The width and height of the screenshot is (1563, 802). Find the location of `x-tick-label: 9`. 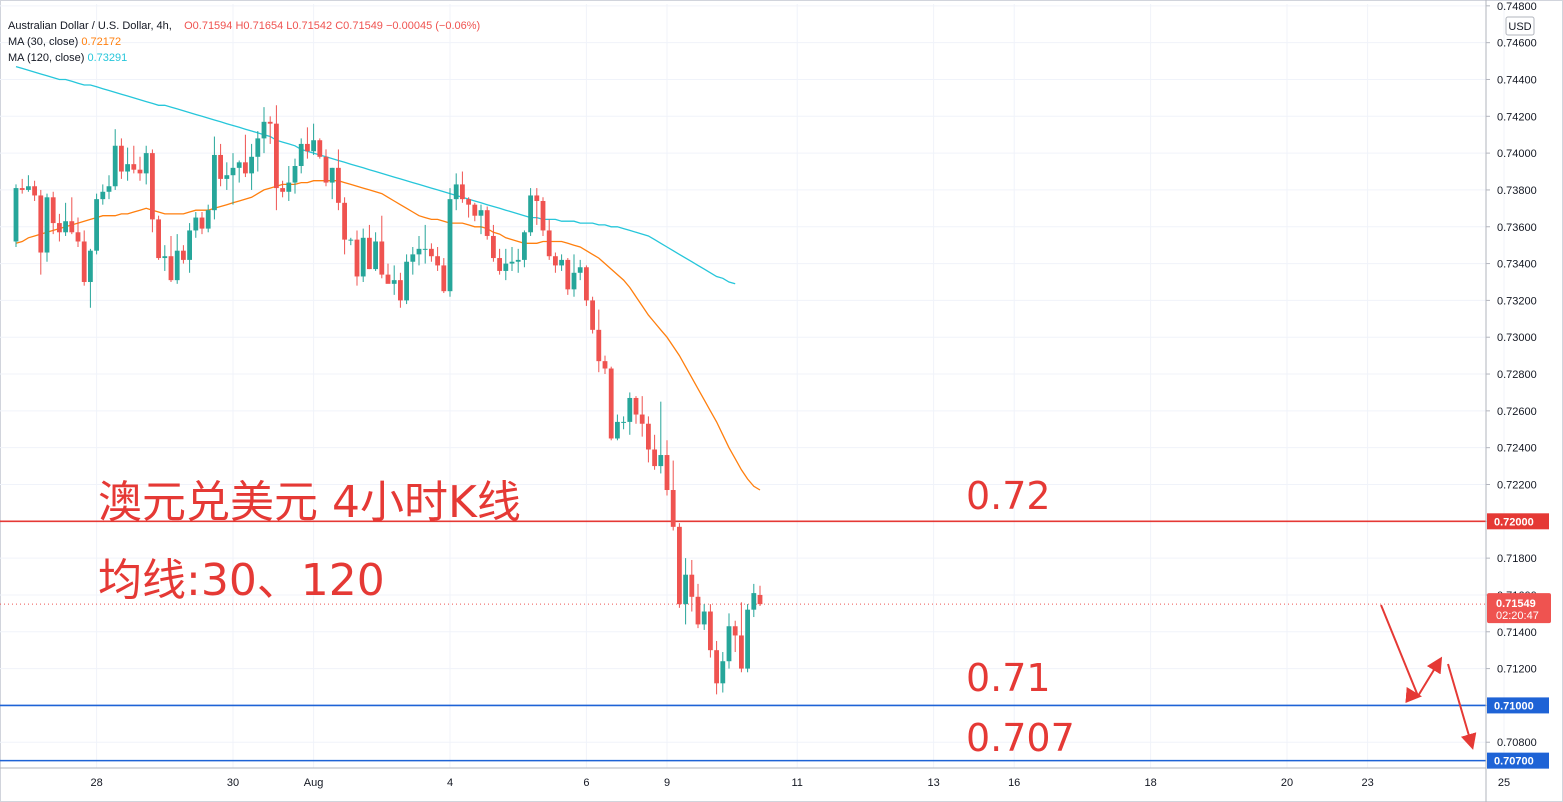

x-tick-label: 9 is located at coordinates (667, 783).